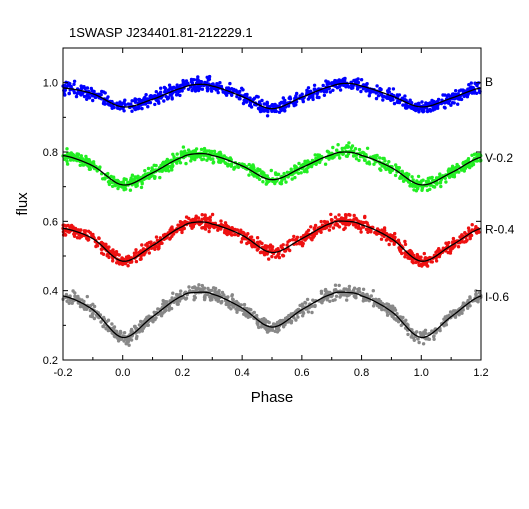  What do you see at coordinates (500, 189) in the screenshot?
I see `series-labels: B V-0.2 R-0.4 I-0.6` at bounding box center [500, 189].